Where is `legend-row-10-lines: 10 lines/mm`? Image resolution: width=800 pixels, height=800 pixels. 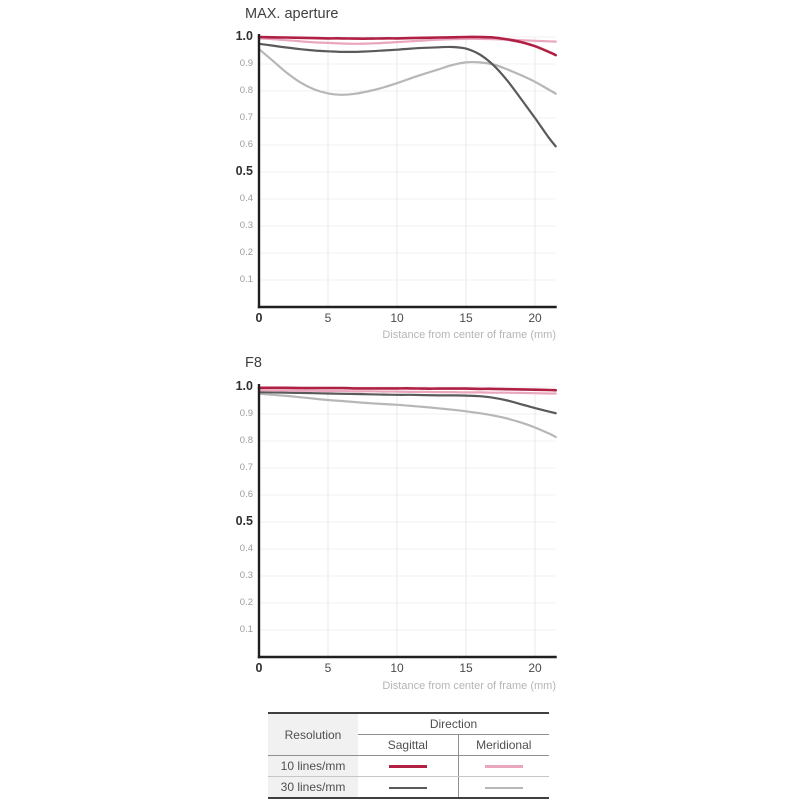
legend-row-10-lines: 10 lines/mm is located at coordinates (409, 766).